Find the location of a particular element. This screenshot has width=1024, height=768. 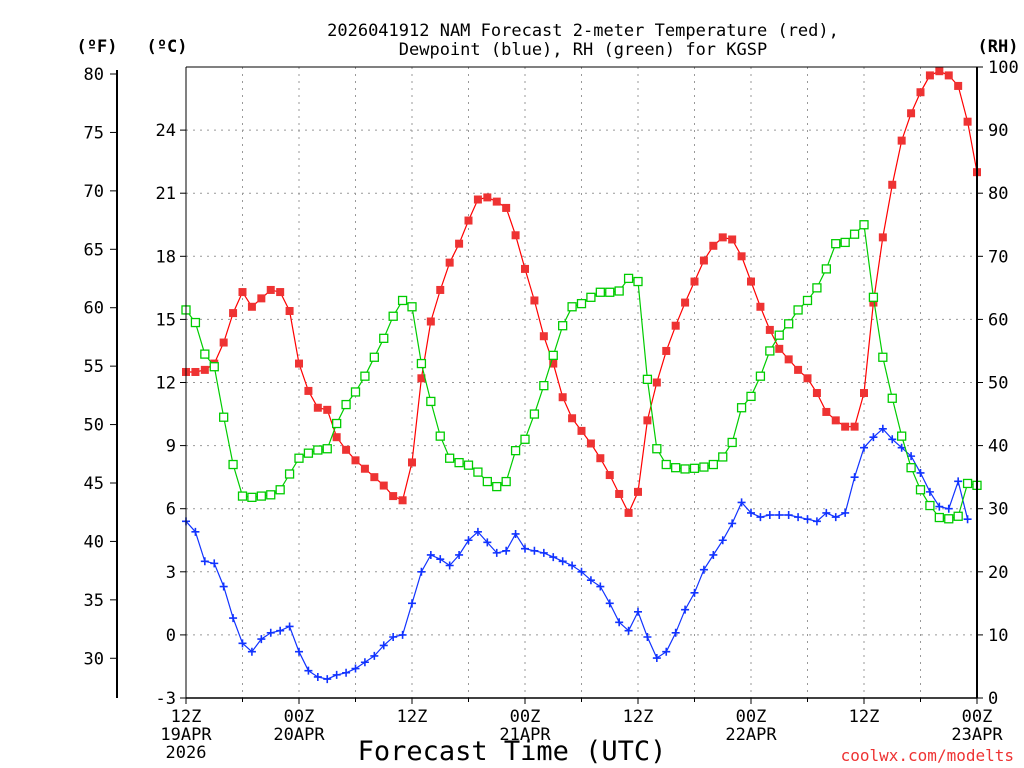

rh-tick-label: 0 is located at coordinates (993, 699).